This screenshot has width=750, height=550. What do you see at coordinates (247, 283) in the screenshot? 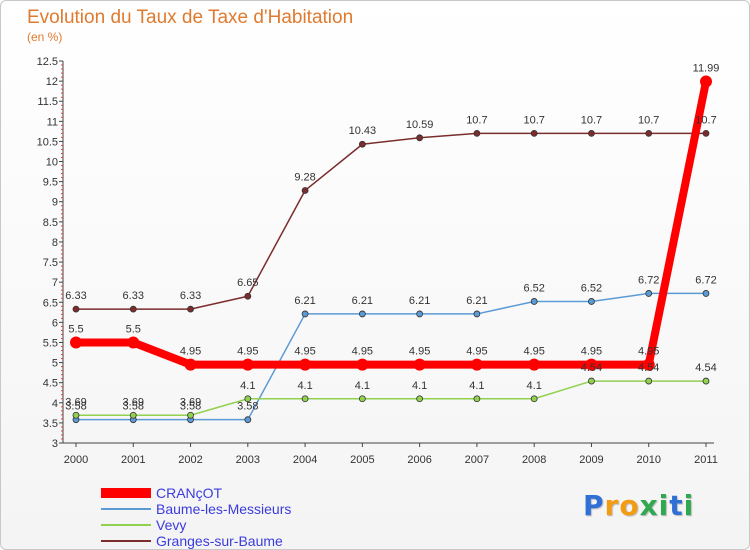
I see `data-label: 6.65` at bounding box center [247, 283].